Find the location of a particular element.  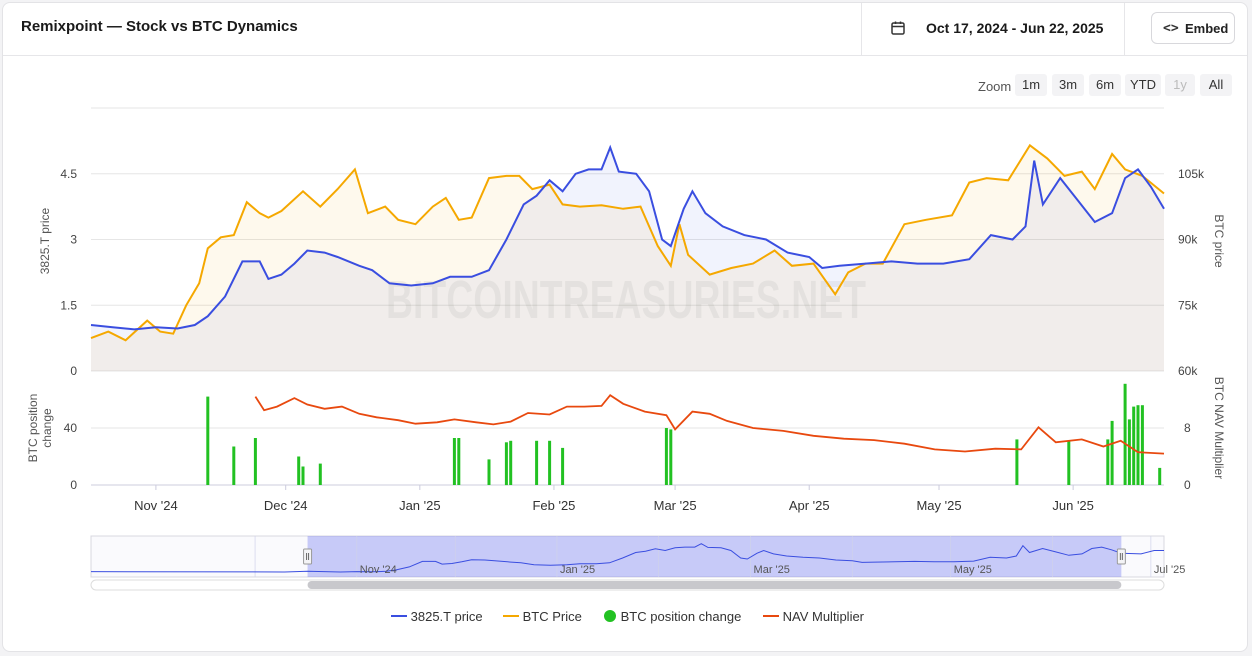

date-range-text: Oct 17, 2024 - Jun 22, 2025 is located at coordinates (1015, 28).